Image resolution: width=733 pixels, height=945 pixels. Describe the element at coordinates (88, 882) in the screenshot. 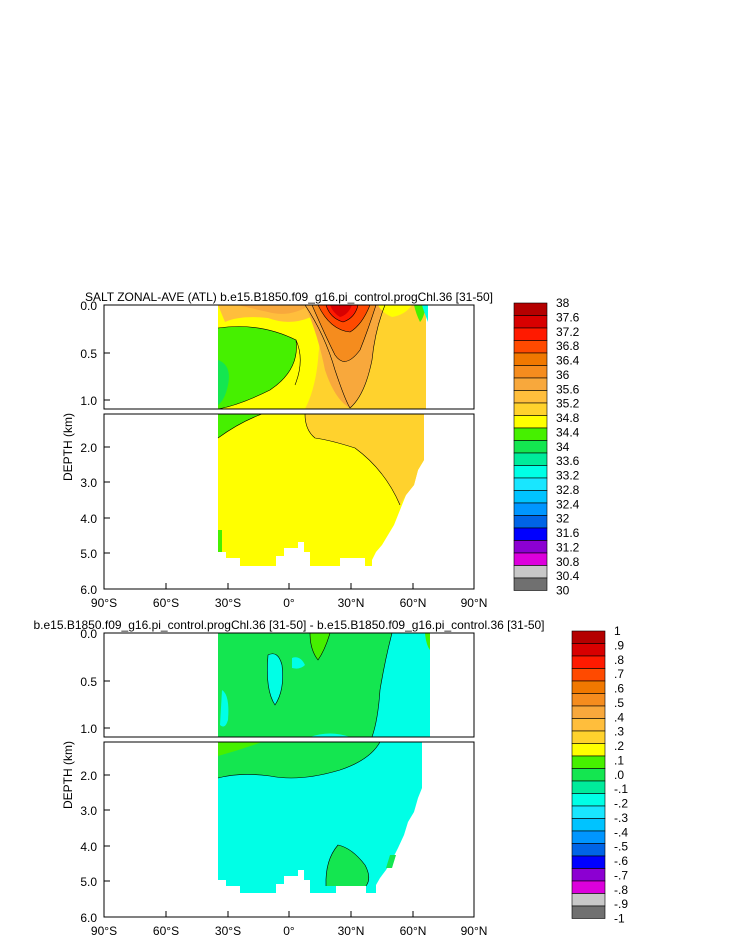

I see `y-tick-label: 5.0` at that location.